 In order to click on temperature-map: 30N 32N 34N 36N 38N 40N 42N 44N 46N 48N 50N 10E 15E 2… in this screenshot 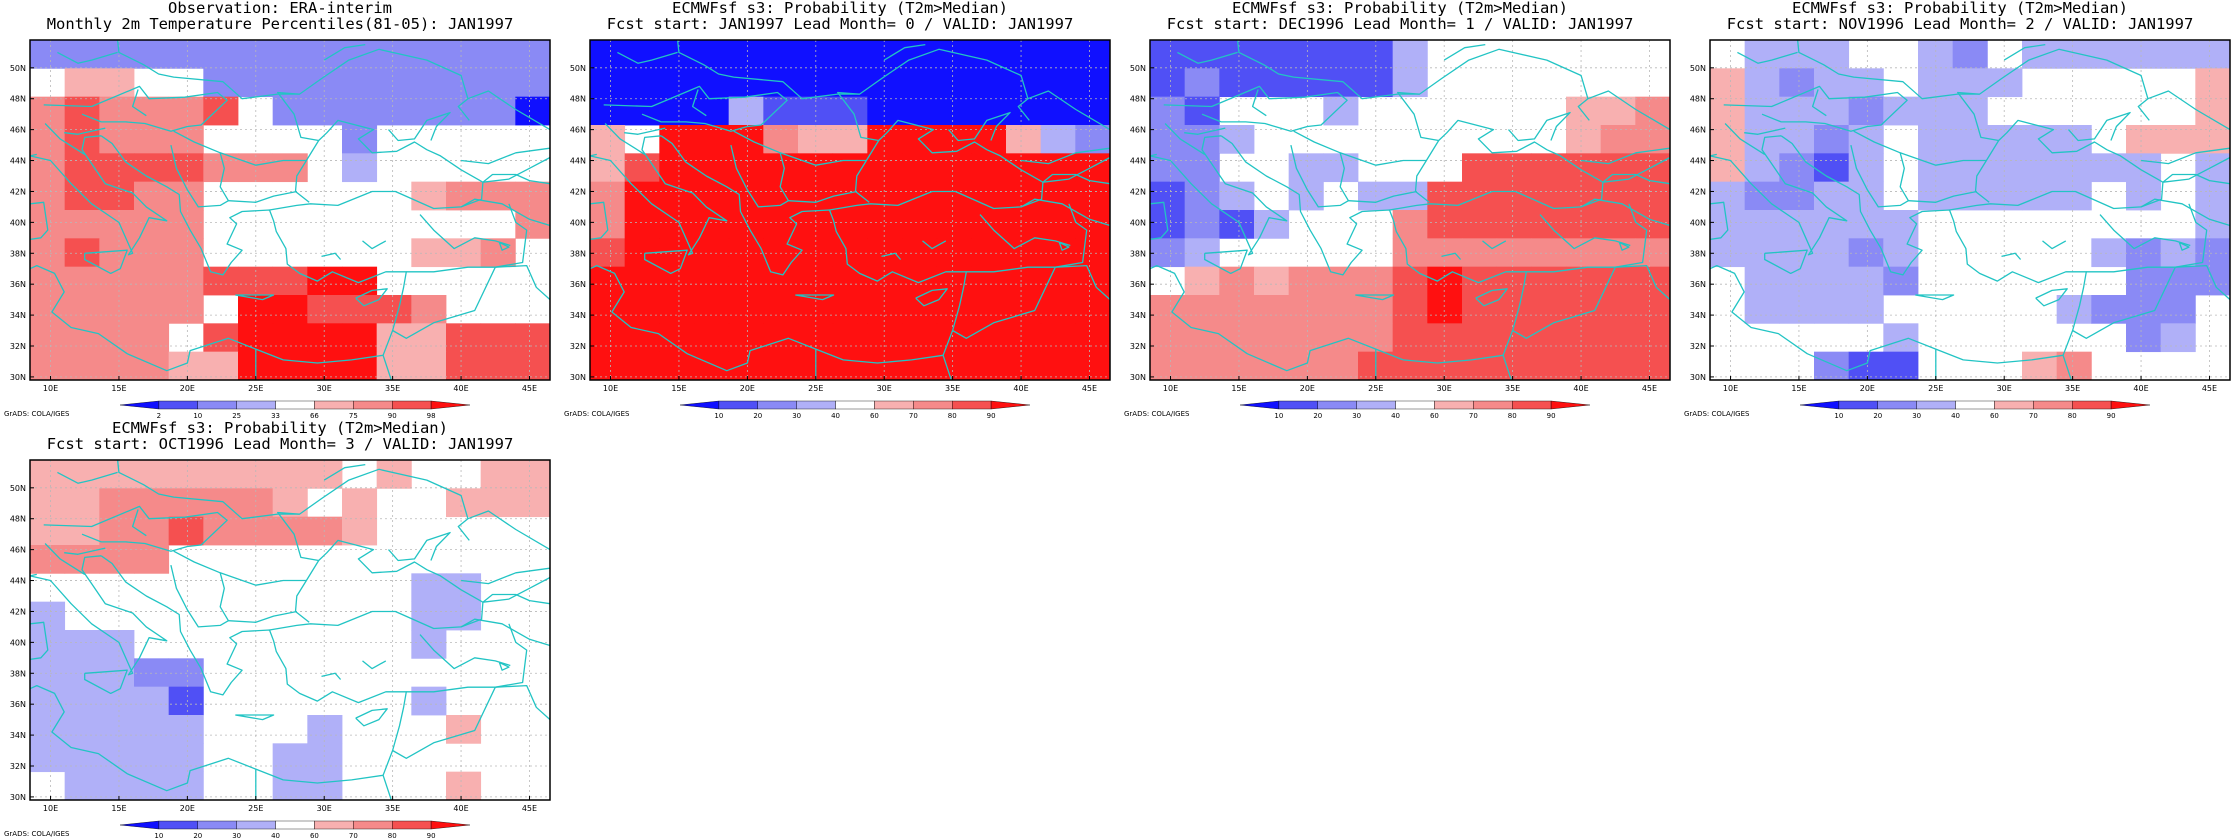, I will do `click(280, 229)`.